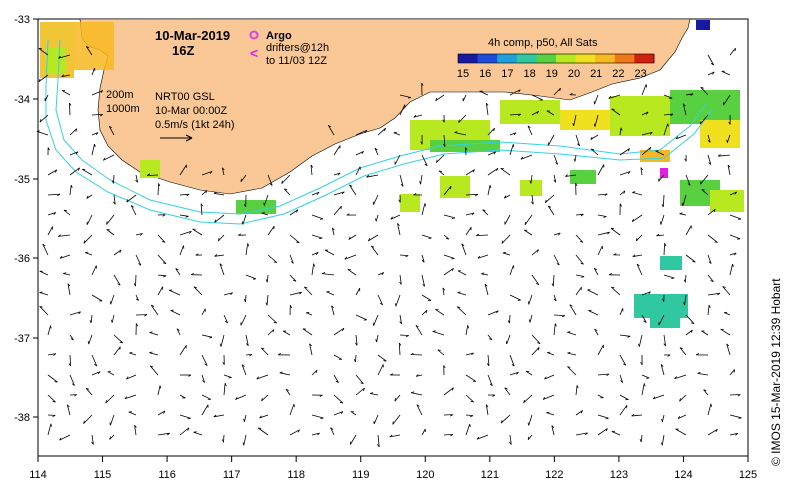  What do you see at coordinates (296, 475) in the screenshot?
I see `x-tick-label: 118` at bounding box center [296, 475].